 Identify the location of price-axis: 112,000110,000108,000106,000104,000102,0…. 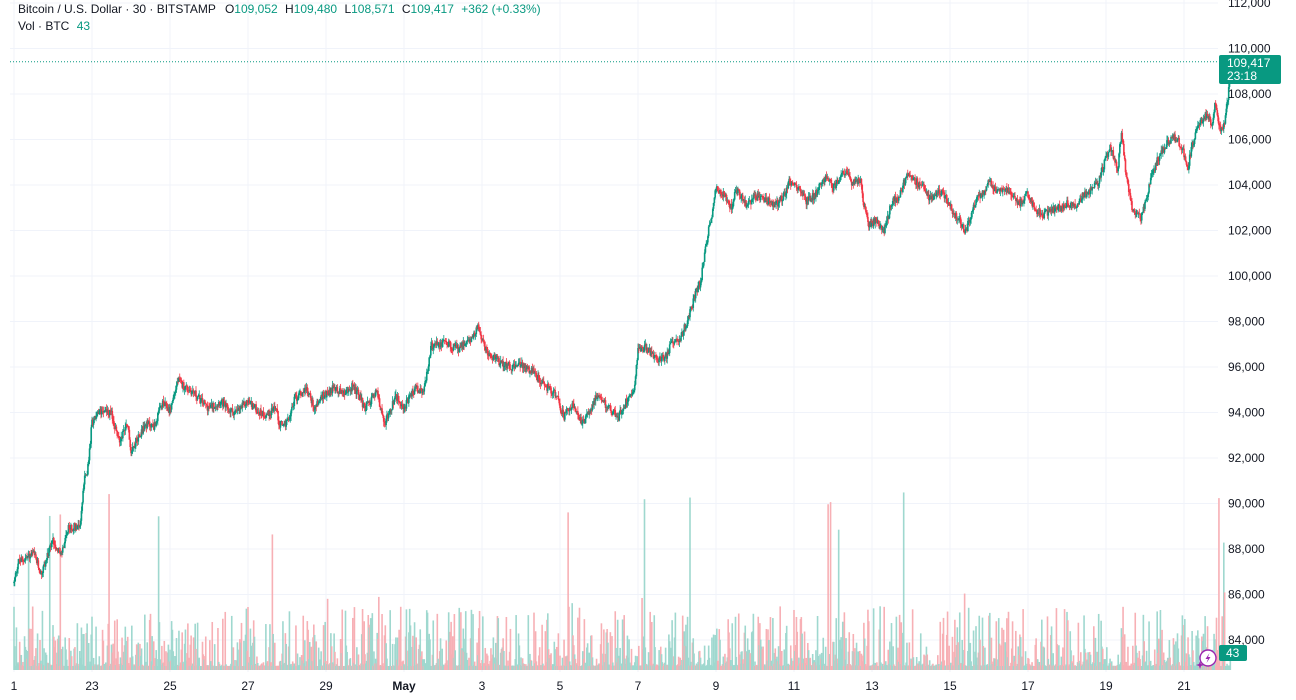
(1250, 323).